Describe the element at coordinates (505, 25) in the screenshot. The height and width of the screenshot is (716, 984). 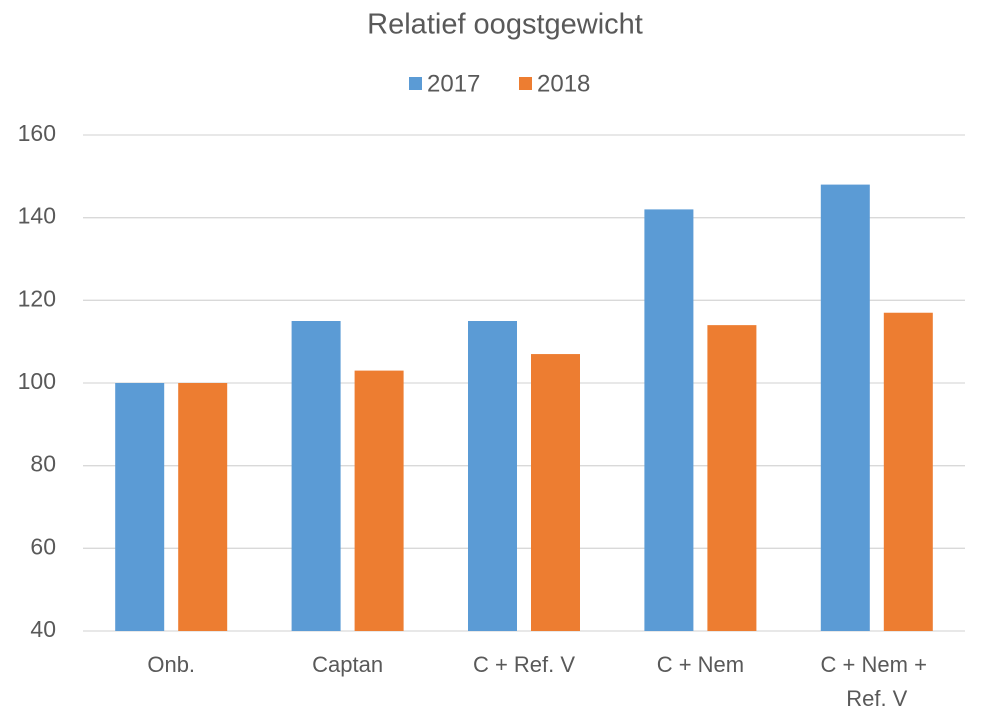
I see `chart-title: Relatief oogstgewicht` at that location.